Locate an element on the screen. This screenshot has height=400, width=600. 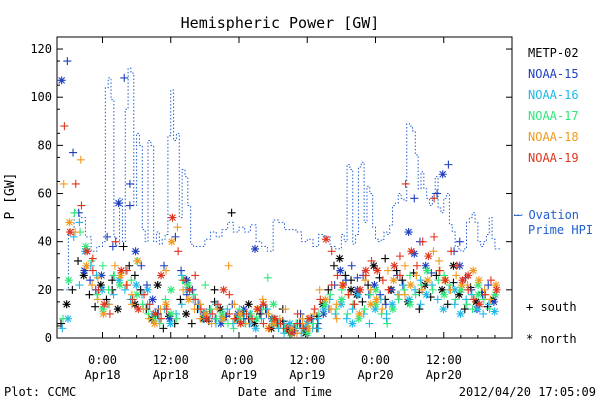
legend-south-marker: + south is located at coordinates (551, 307).